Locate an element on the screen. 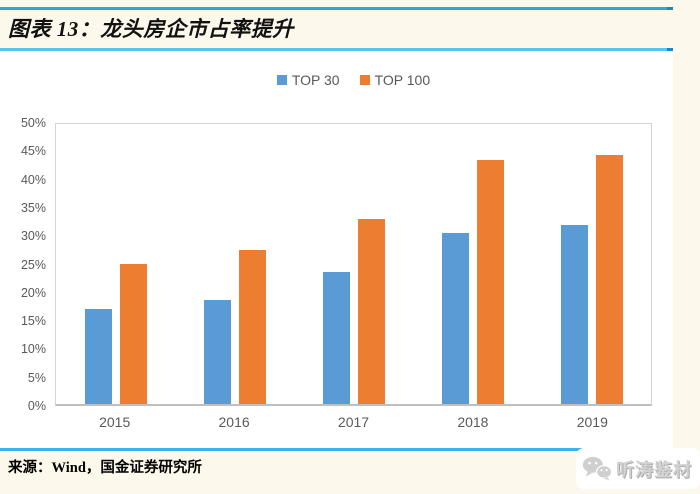  figure-title: 图表 13：龙头房企市占率提升 is located at coordinates (151, 29).